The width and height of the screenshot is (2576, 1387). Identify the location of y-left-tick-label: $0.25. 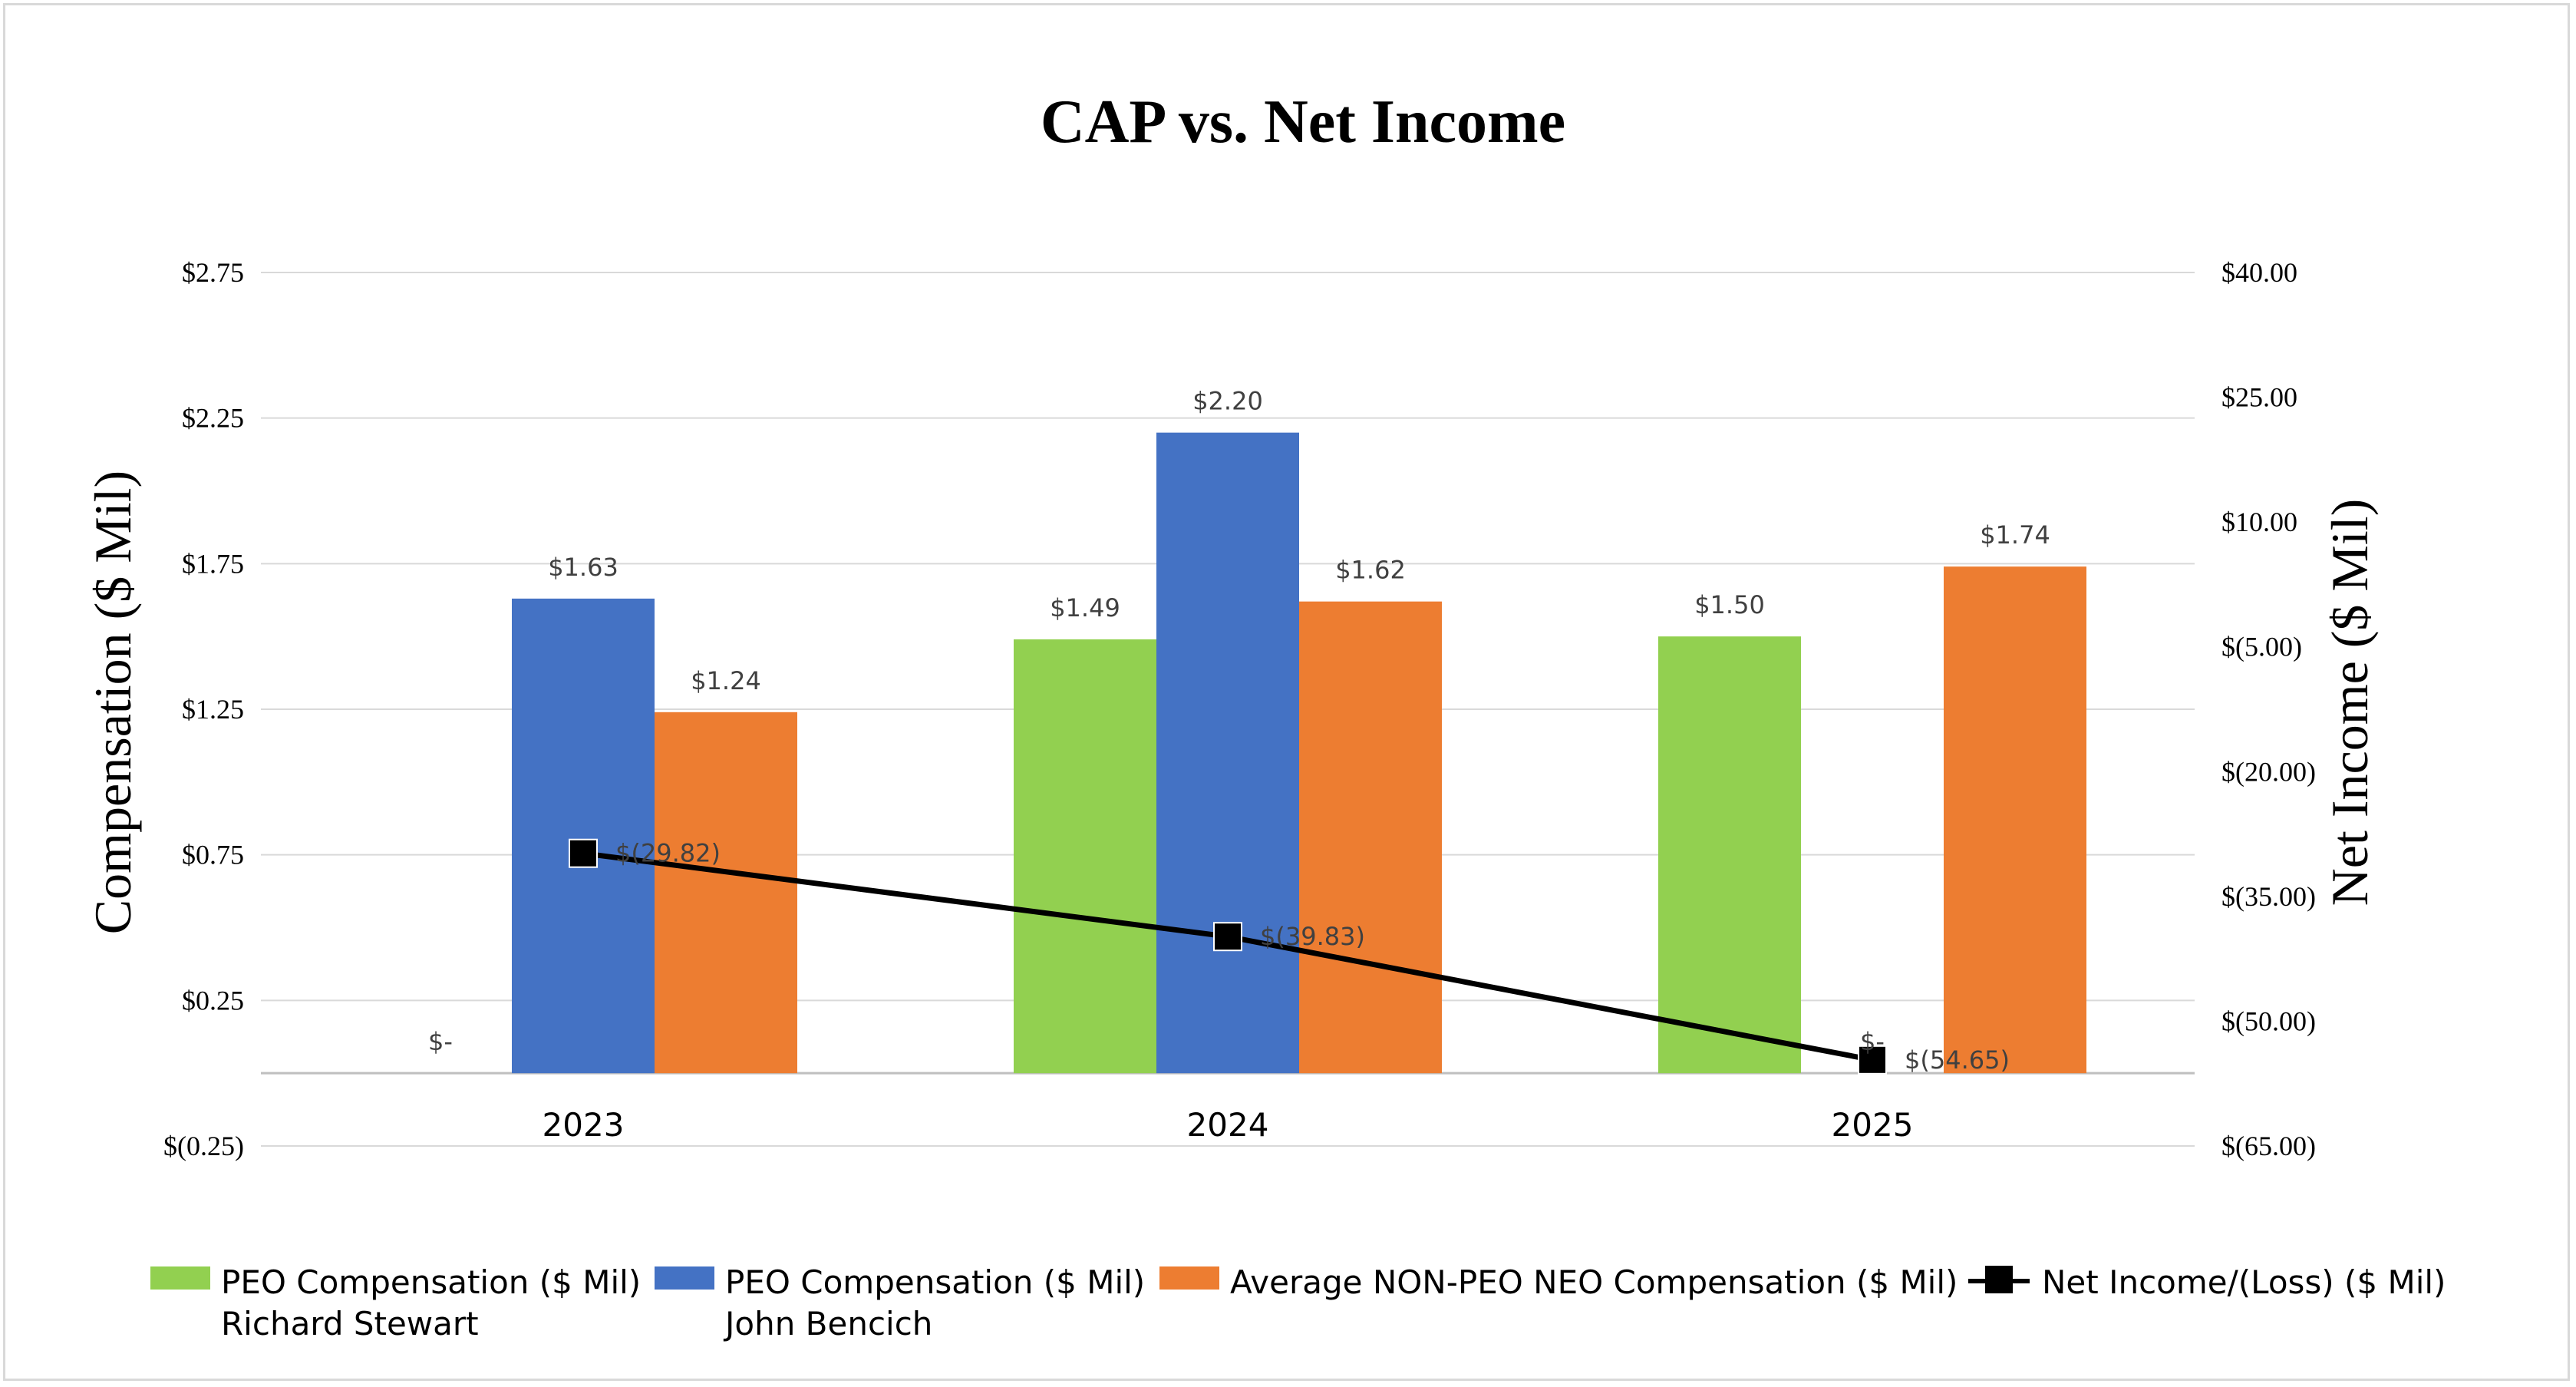
(213, 1000).